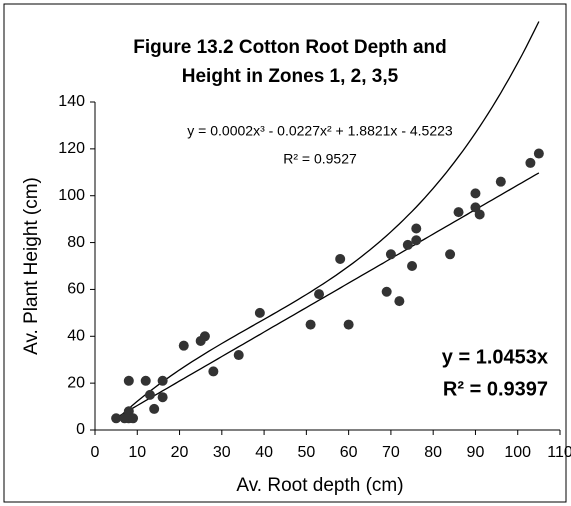 The image size is (571, 506). I want to click on x-tick-label: 30, so click(222, 452).